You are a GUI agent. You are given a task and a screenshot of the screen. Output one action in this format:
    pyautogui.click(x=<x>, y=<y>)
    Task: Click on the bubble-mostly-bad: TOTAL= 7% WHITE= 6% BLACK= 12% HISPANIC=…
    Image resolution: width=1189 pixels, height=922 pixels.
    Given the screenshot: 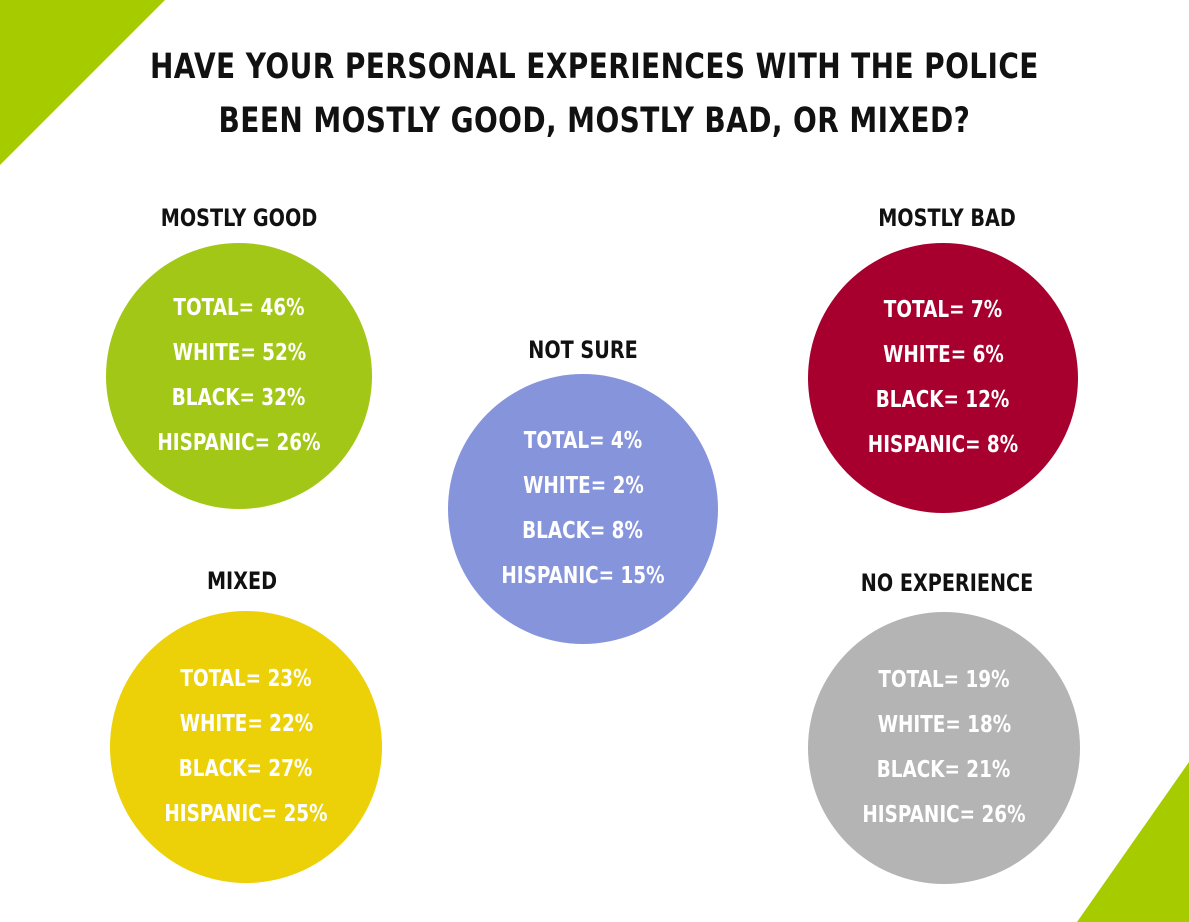 What is the action you would take?
    pyautogui.click(x=943, y=378)
    